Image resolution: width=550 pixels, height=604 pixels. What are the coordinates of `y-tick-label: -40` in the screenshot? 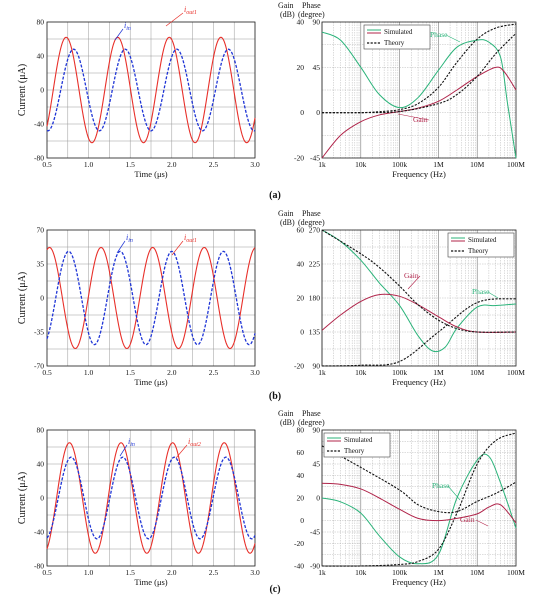 It's located at (39, 532).